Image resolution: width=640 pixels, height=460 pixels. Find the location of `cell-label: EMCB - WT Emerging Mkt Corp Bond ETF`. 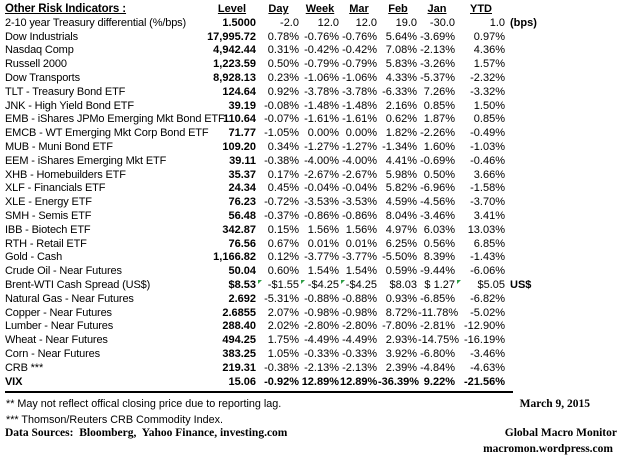

cell-label: EMCB - WT Emerging Mkt Corp Bond ETF is located at coordinates (107, 133).